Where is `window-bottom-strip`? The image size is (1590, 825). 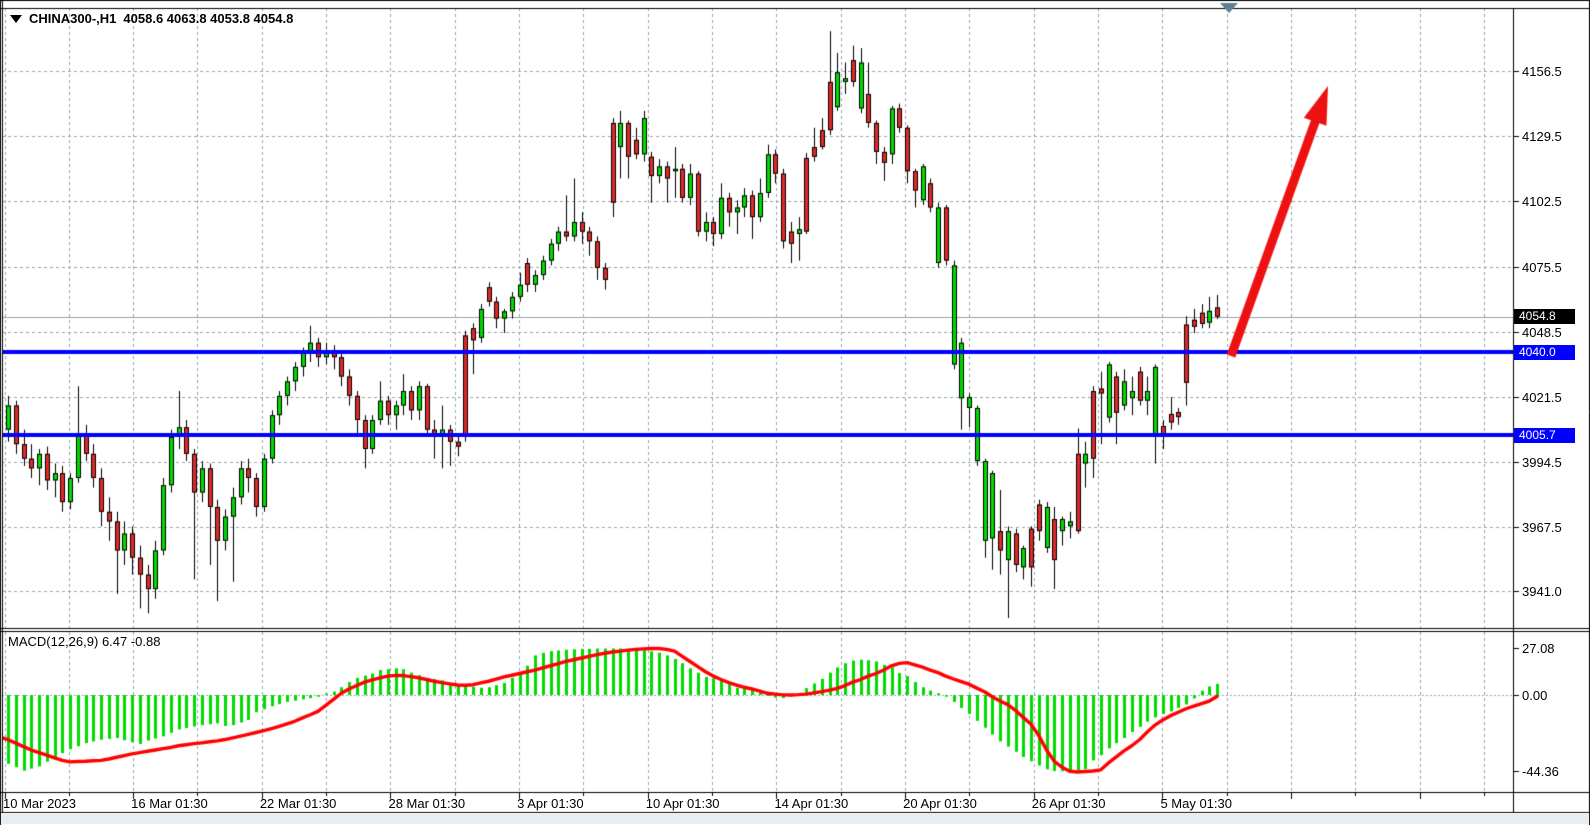 window-bottom-strip is located at coordinates (795, 818).